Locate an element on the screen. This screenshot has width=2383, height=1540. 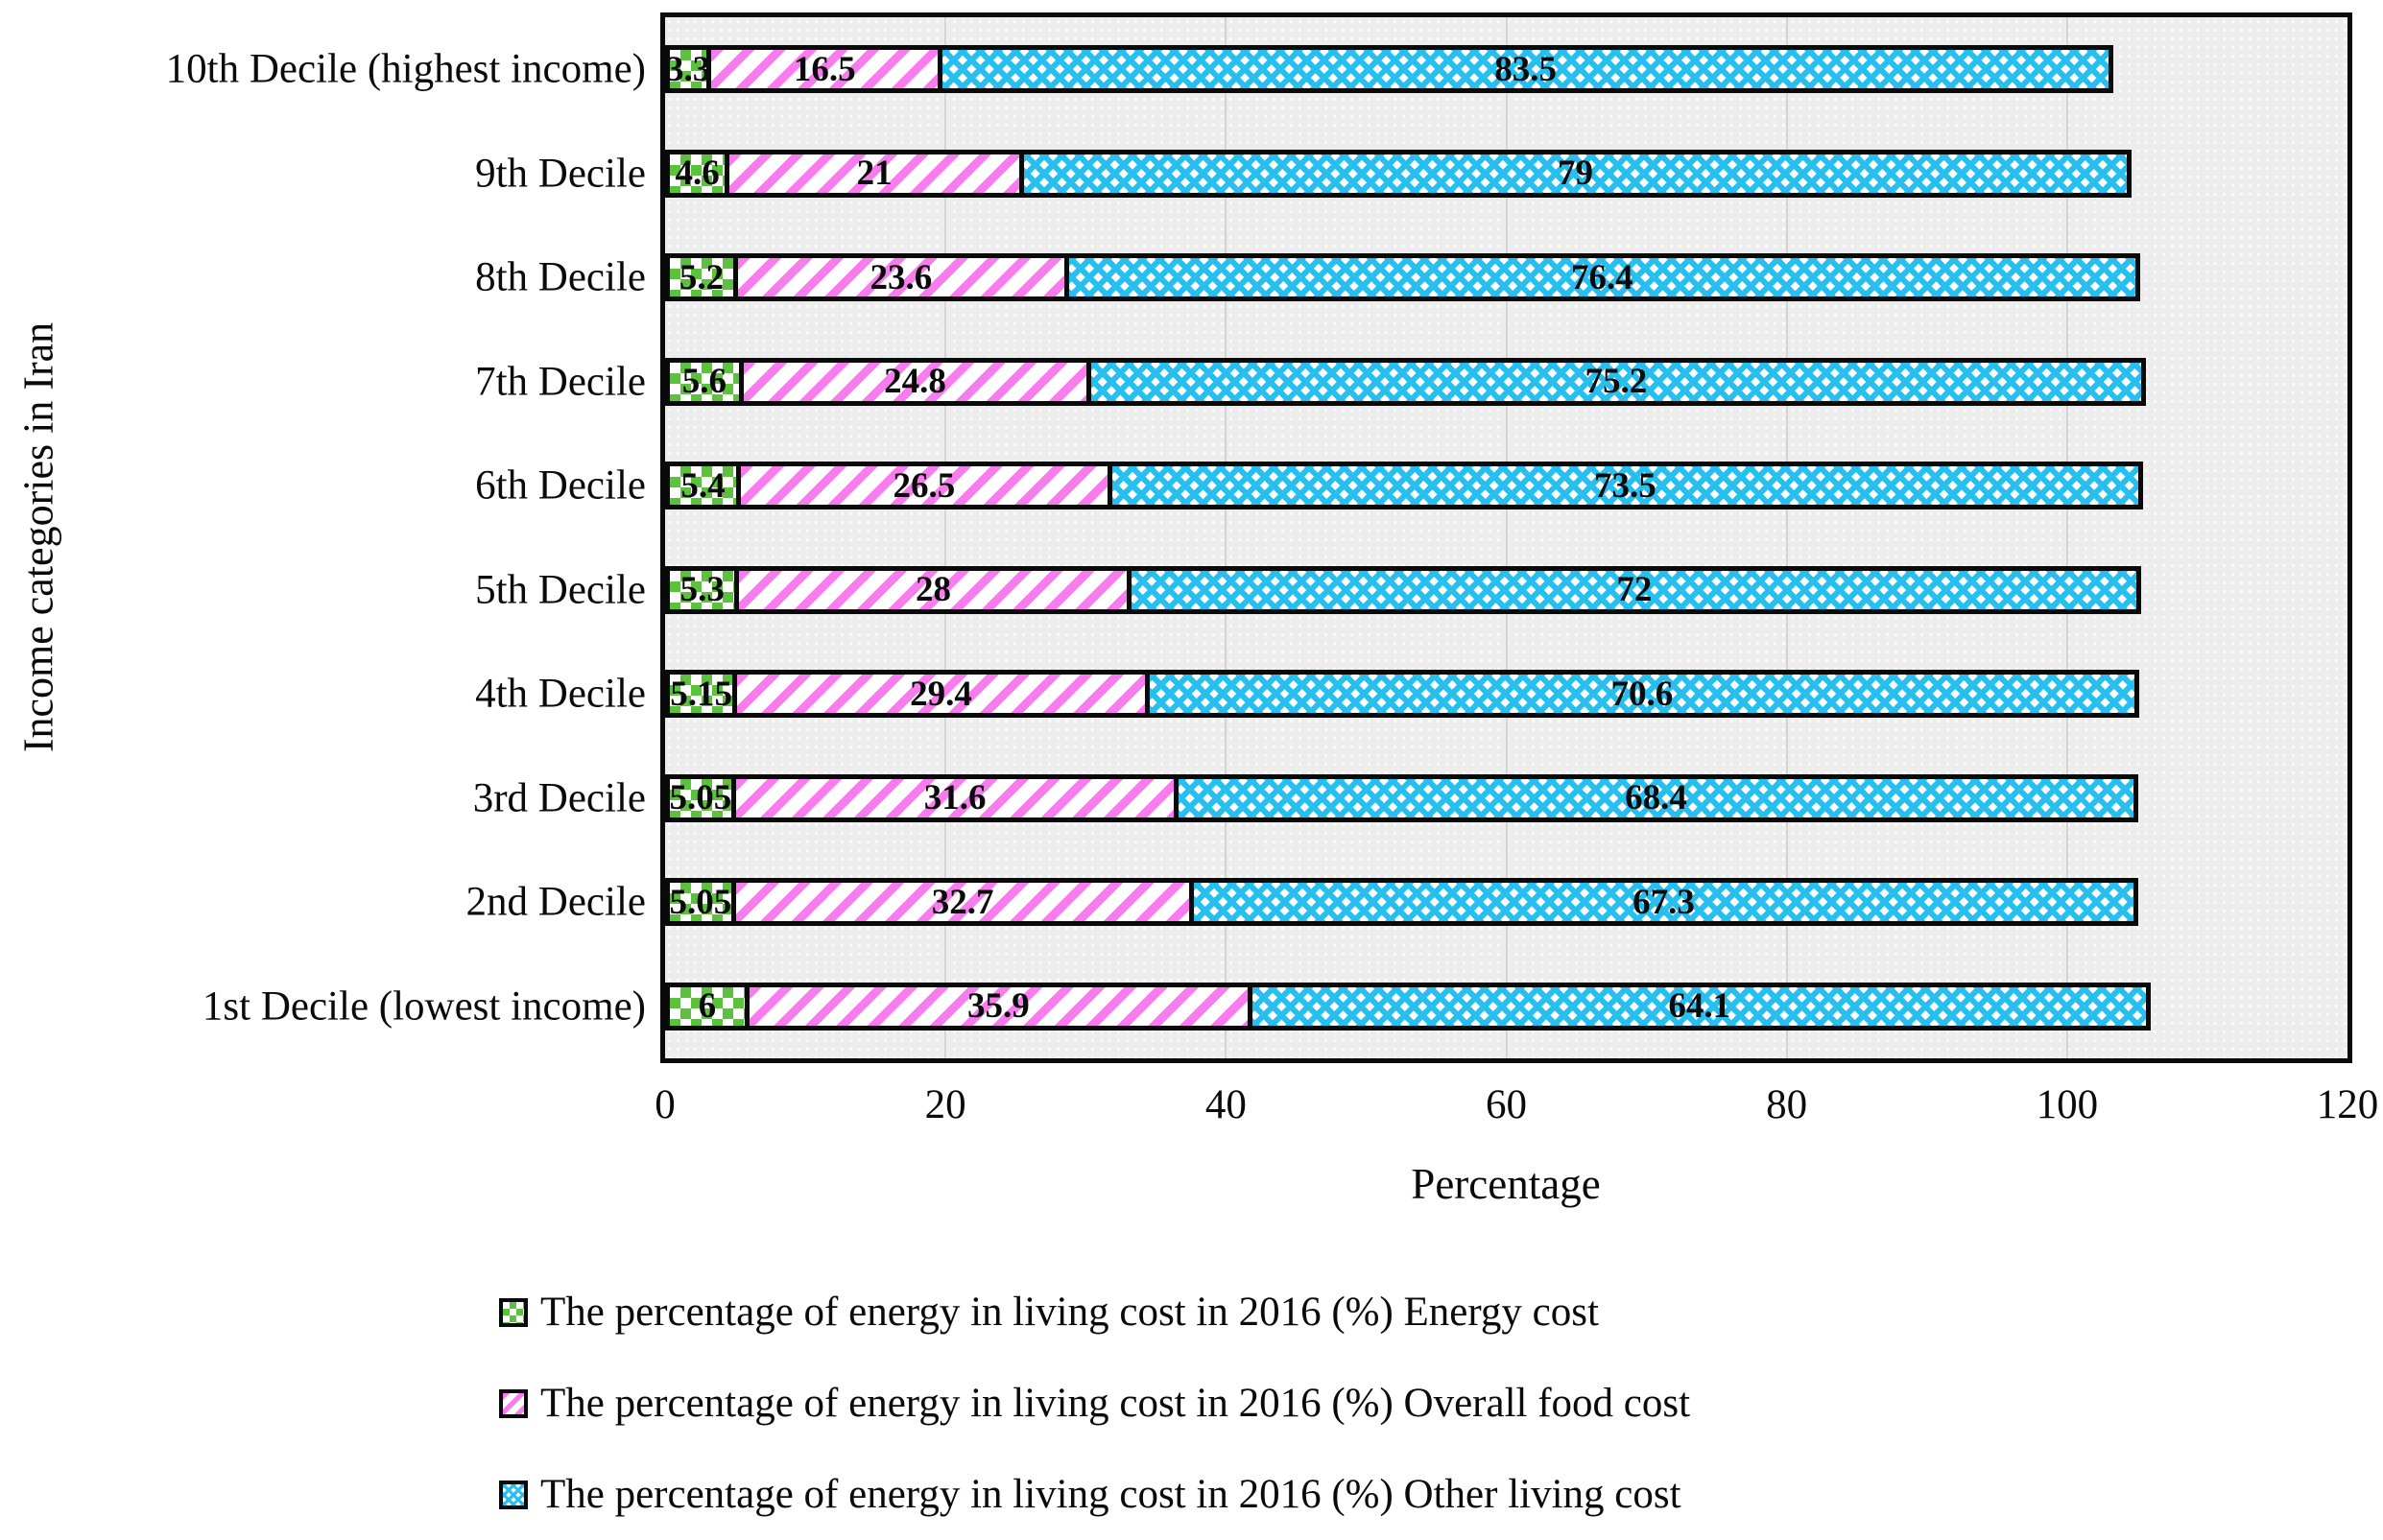
legend-swatch-food-icon is located at coordinates (513, 1403).